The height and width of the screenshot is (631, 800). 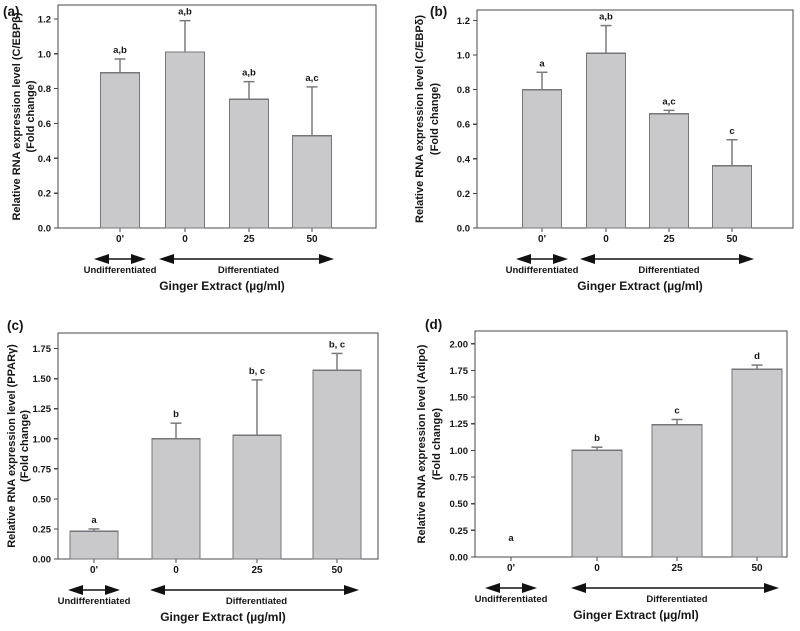 I want to click on y-tick-label: 0.00, so click(x=42, y=560).